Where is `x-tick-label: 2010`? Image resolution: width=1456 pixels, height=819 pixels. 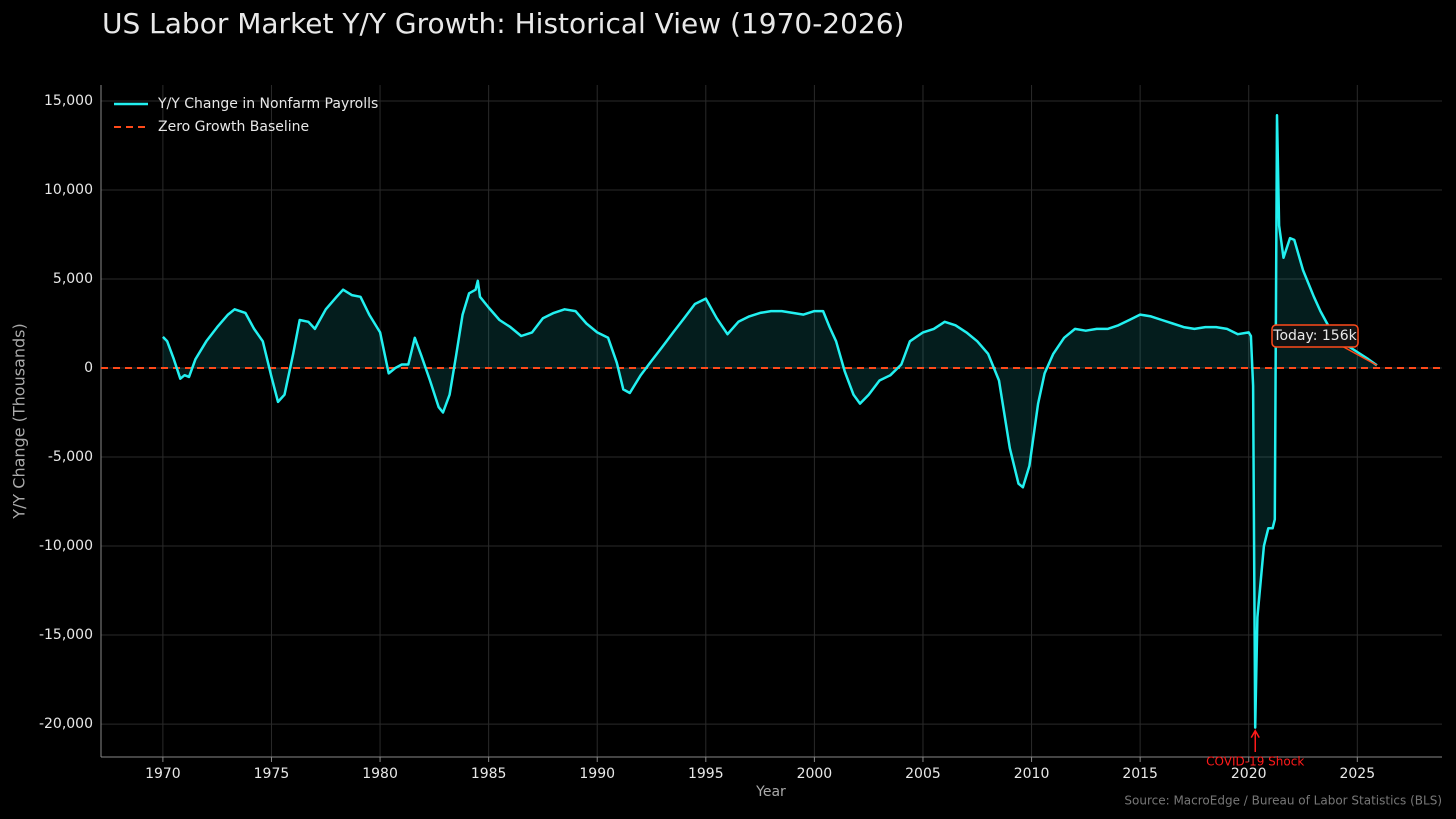 x-tick-label: 2010 is located at coordinates (1032, 774).